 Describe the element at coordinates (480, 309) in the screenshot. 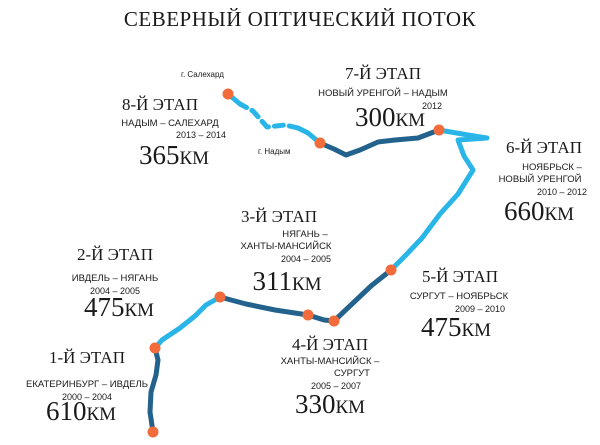

I see `stage-years: 2009 – 2010` at that location.